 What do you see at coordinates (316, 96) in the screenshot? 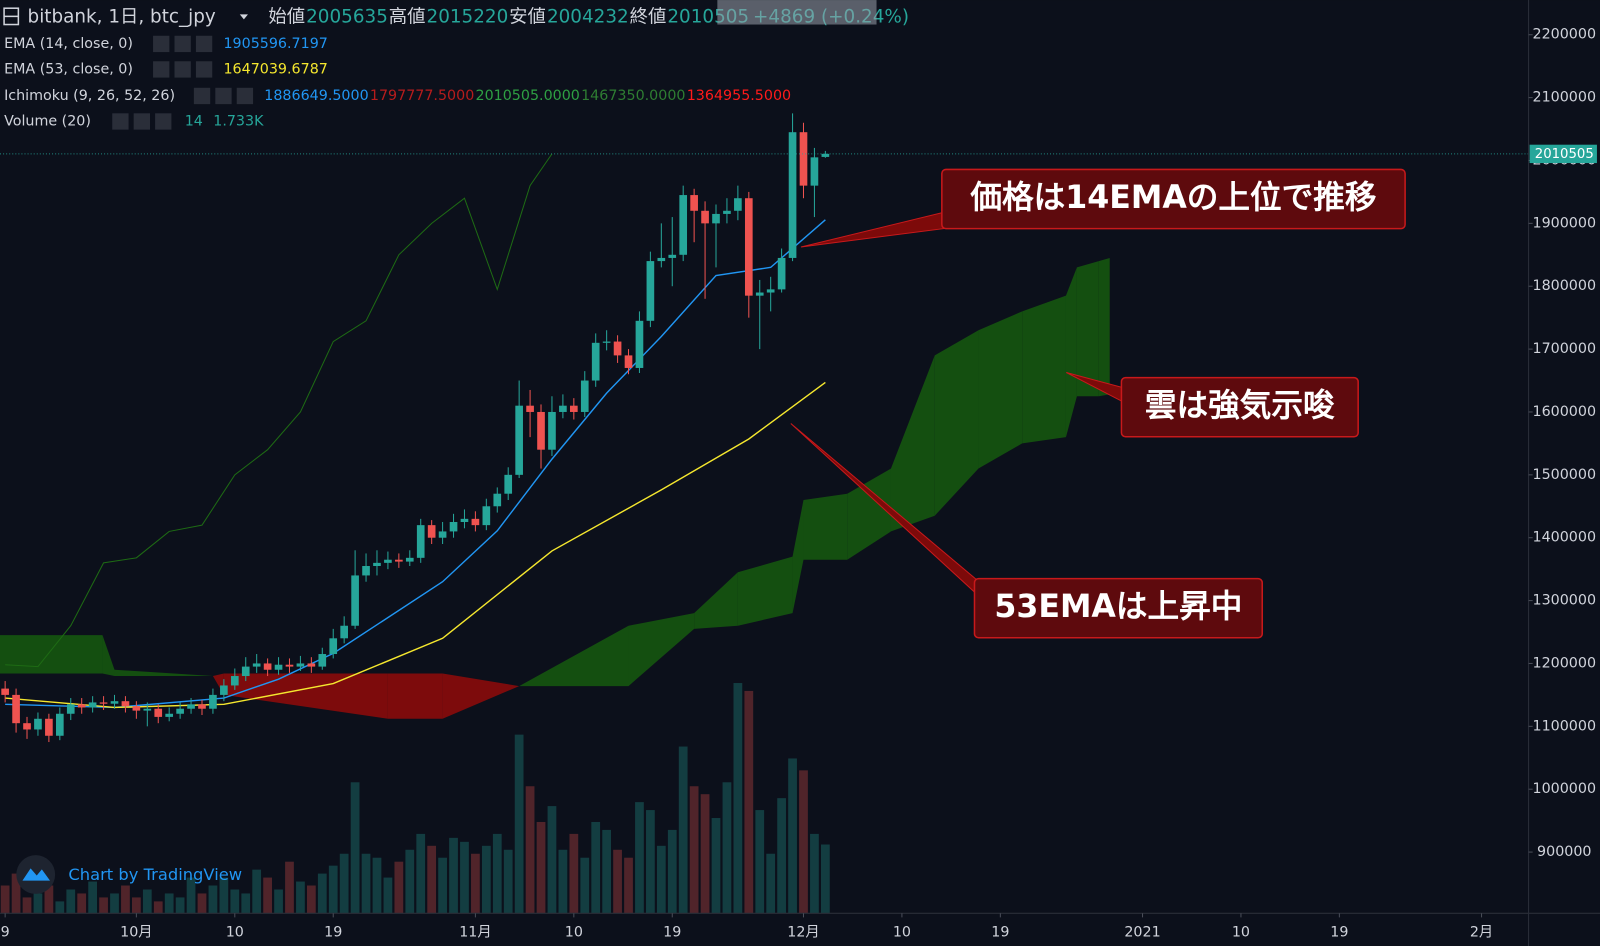
I see `legend-value: 1886649.5000` at bounding box center [316, 96].